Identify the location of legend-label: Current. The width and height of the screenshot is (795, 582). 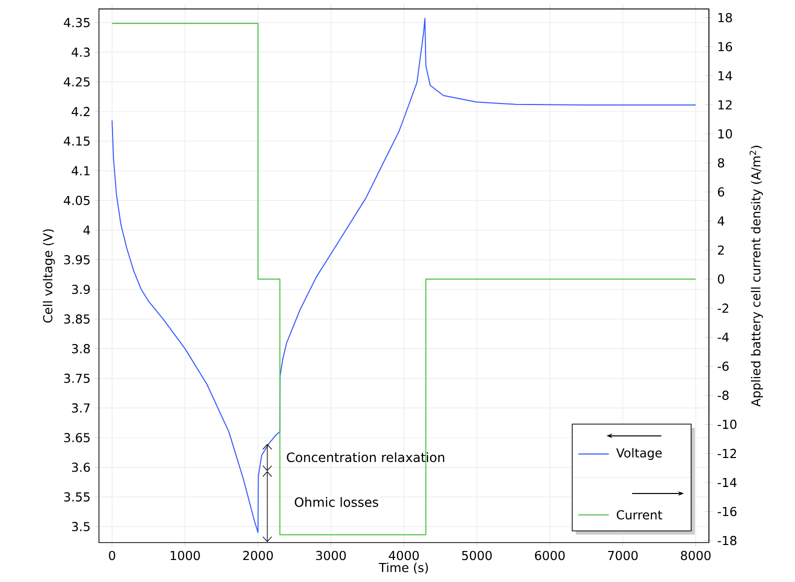
(639, 515).